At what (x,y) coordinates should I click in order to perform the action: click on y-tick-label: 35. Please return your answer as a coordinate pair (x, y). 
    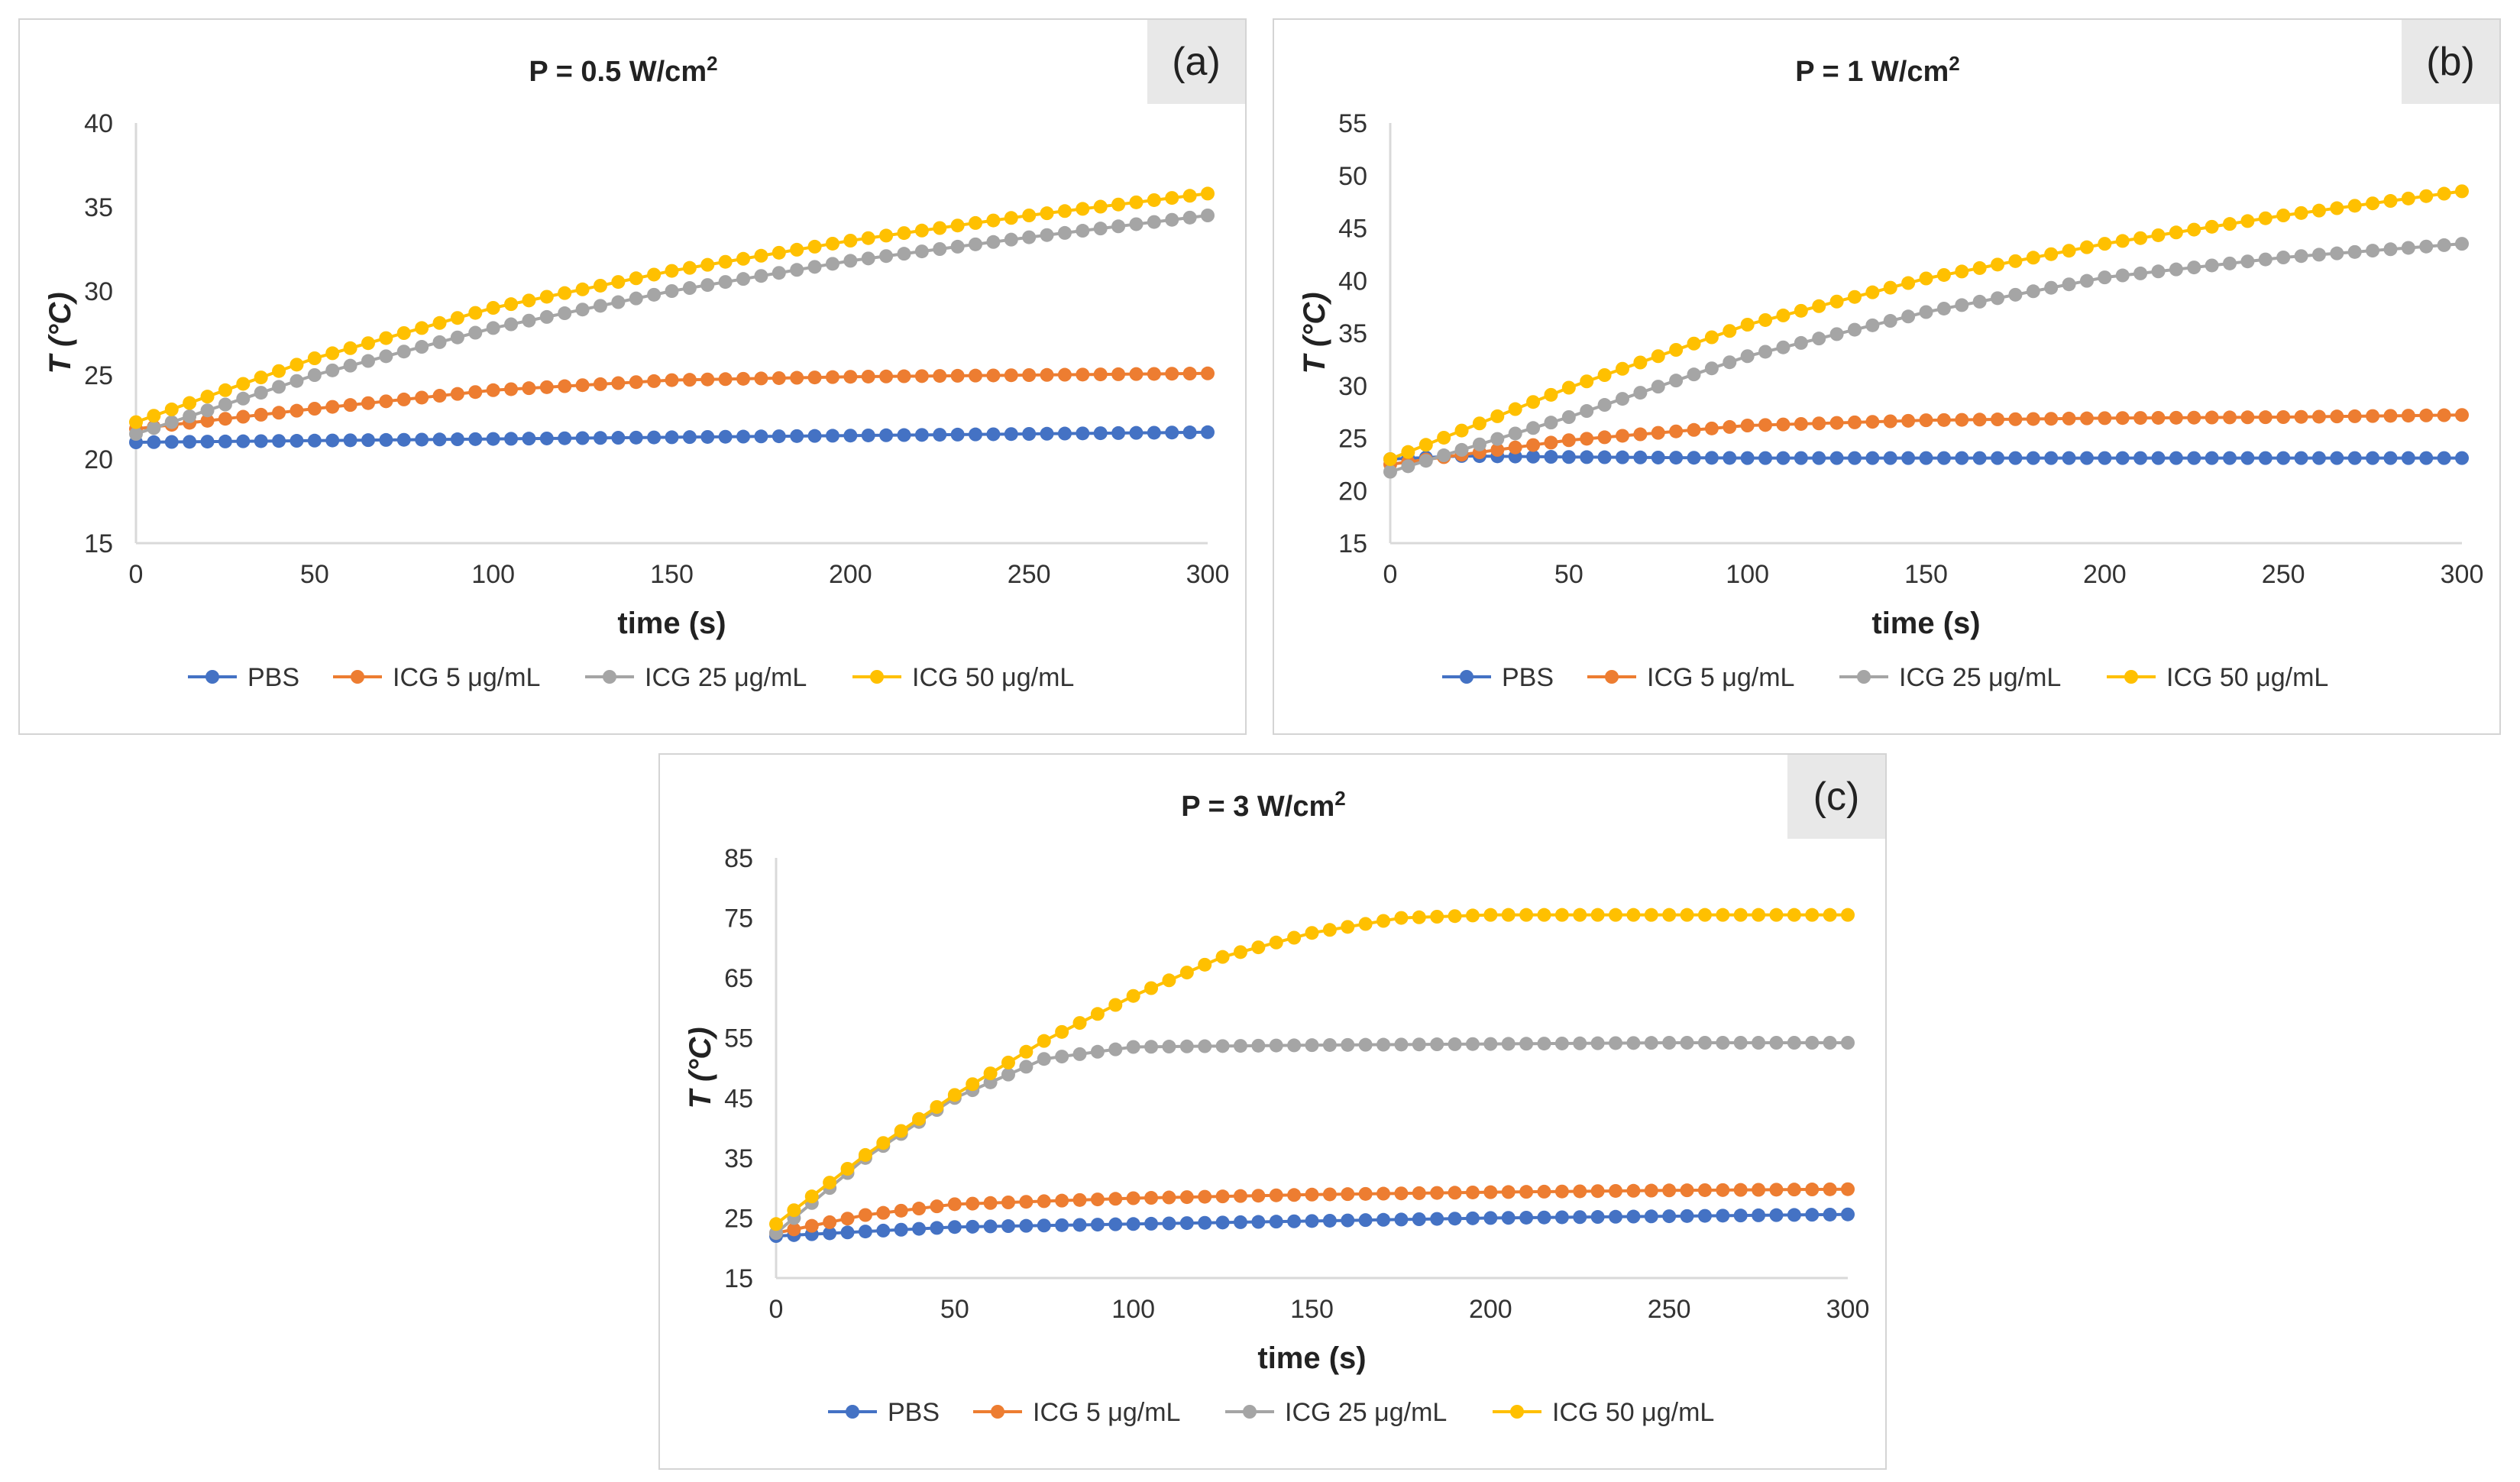
    Looking at the image, I should click on (1352, 333).